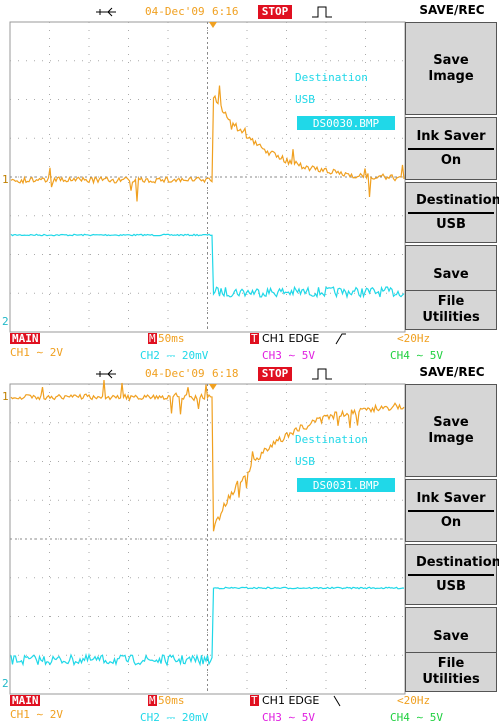 This screenshot has height=724, width=499. Describe the element at coordinates (225, 373) in the screenshot. I see `header-time: 6:18` at that location.